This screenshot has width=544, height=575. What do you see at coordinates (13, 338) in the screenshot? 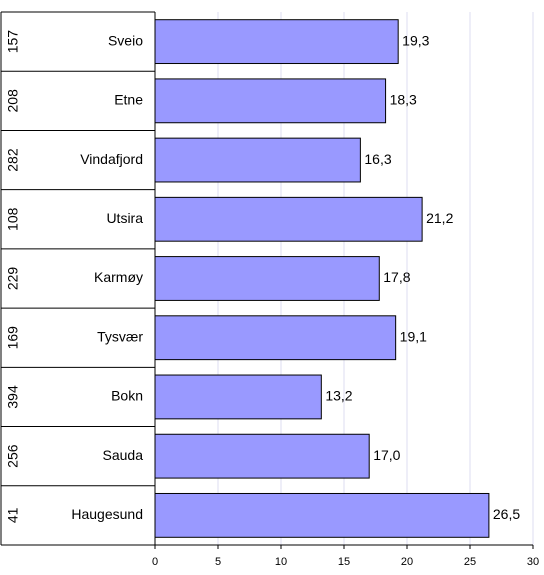
I see `rank-label: 169` at bounding box center [13, 338].